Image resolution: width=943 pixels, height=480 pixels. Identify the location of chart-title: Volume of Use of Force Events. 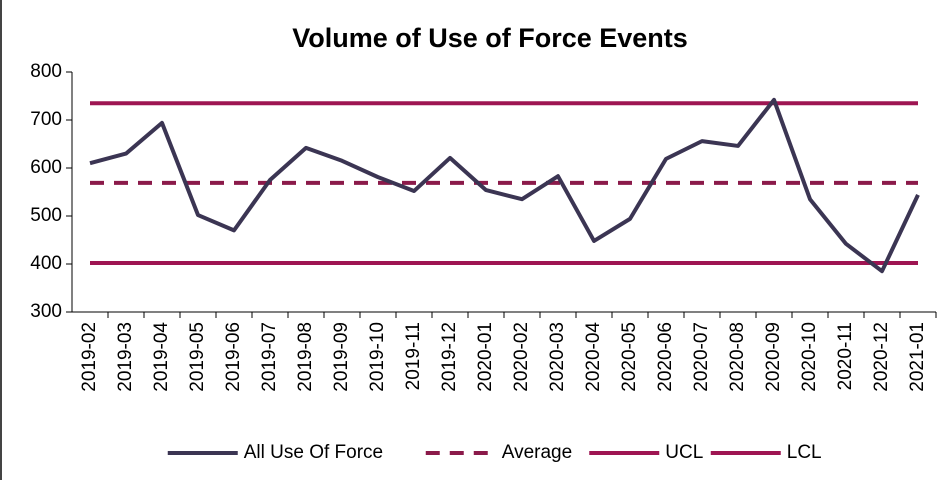
(490, 38).